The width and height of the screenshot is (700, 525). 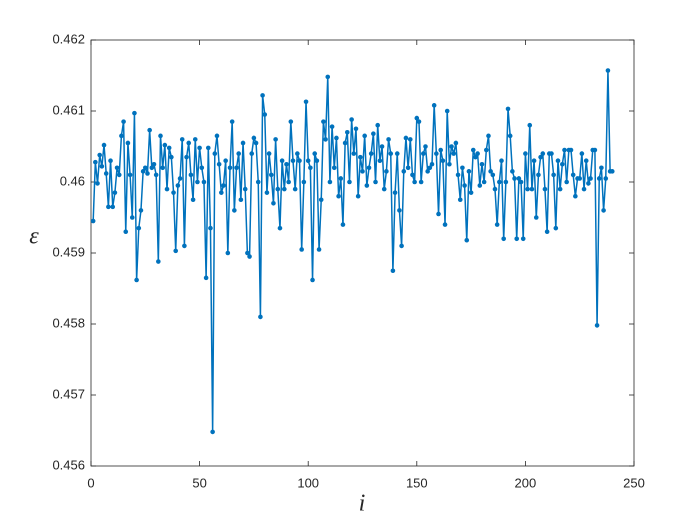 I want to click on x-axis-label: i, so click(x=362, y=504).